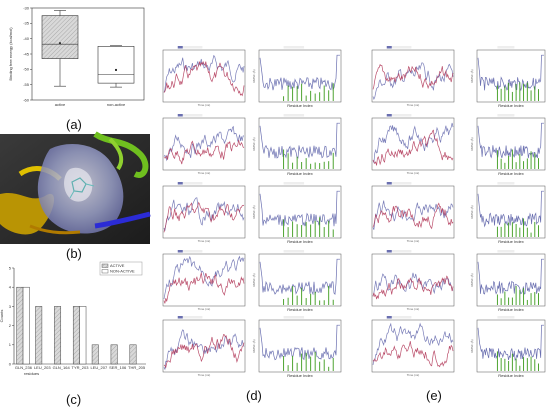  What do you see at coordinates (105, 271) in the screenshot?
I see `legend-swatch` at bounding box center [105, 271].